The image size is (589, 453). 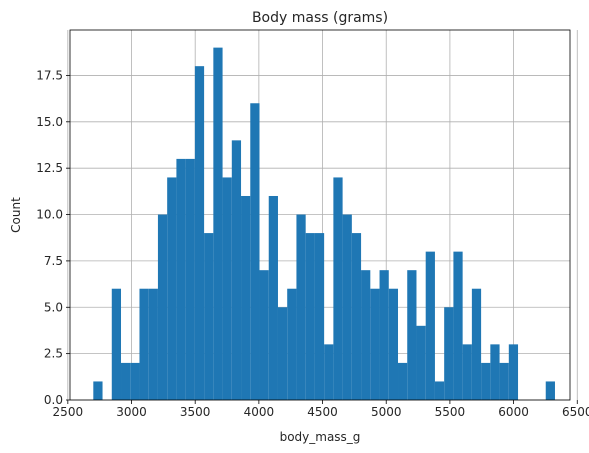 I want to click on x-tick-label: 6500, so click(x=575, y=412).